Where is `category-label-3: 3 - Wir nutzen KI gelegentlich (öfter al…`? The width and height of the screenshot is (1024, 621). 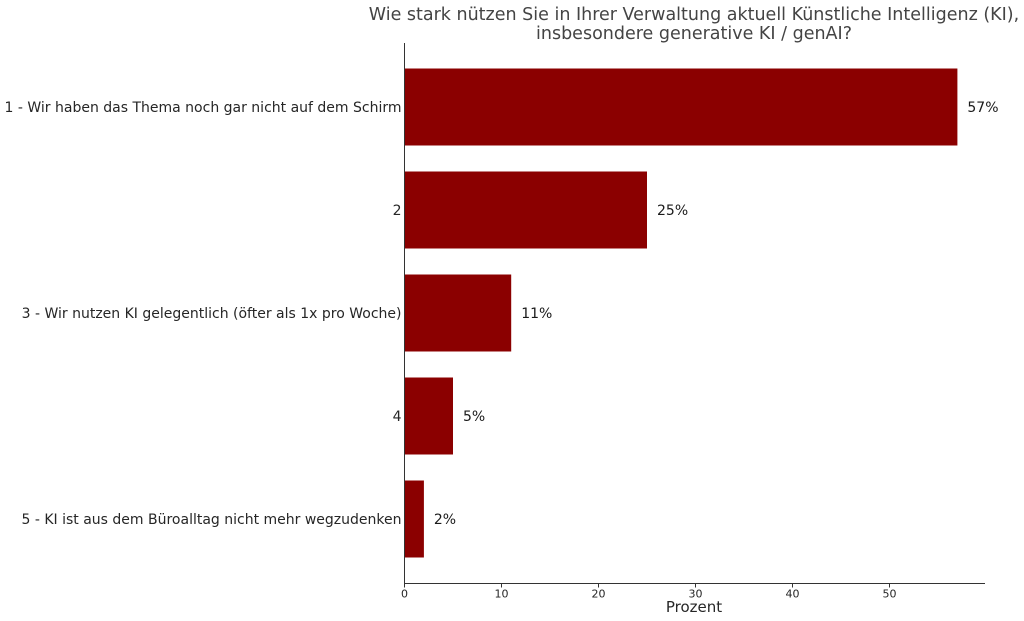 category-label-3: 3 - Wir nutzen KI gelegentlich (öfter al… is located at coordinates (212, 314).